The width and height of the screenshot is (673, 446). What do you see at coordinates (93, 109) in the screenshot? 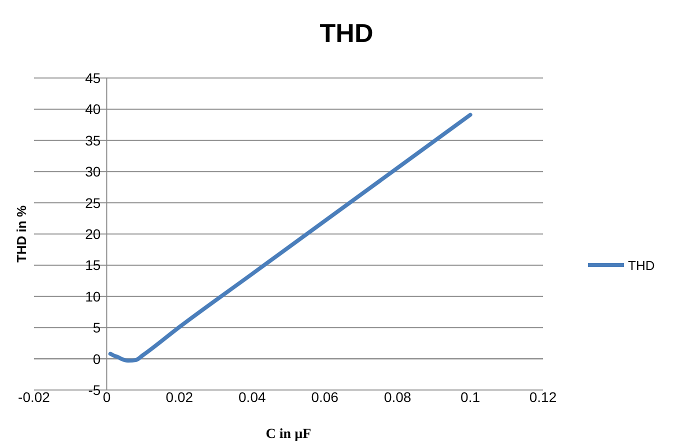
I see `y-tick-label: 40` at bounding box center [93, 109].